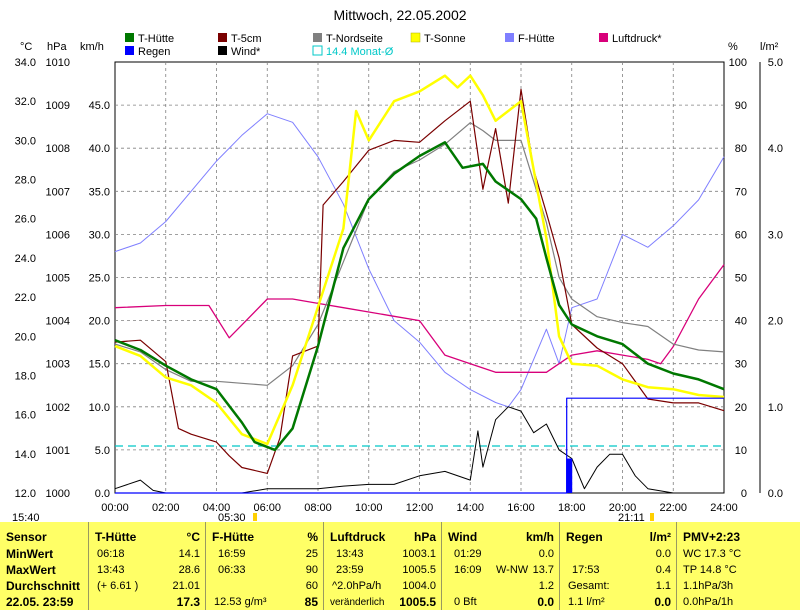 This screenshot has width=800, height=610. What do you see at coordinates (369, 508) in the screenshot?
I see `x-tick-label: 10:00` at bounding box center [369, 508].